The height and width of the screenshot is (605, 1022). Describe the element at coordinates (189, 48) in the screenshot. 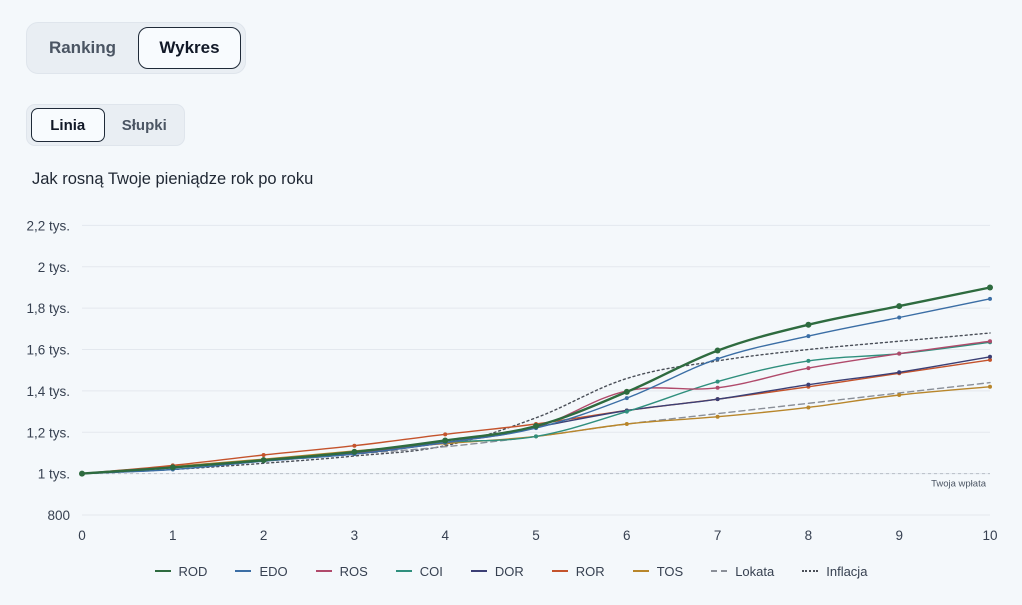

I see `chart-tab: Wykres` at that location.